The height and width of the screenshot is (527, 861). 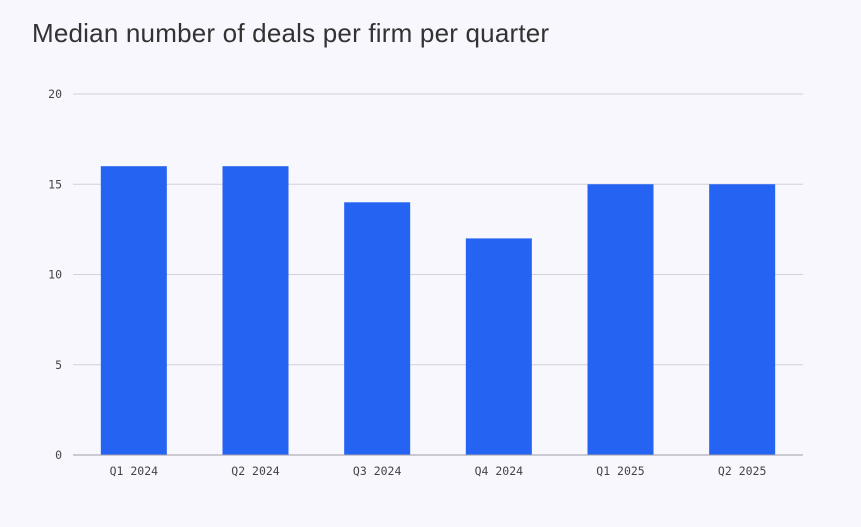 I want to click on x-tick-label: Q1 2025, so click(x=620, y=471).